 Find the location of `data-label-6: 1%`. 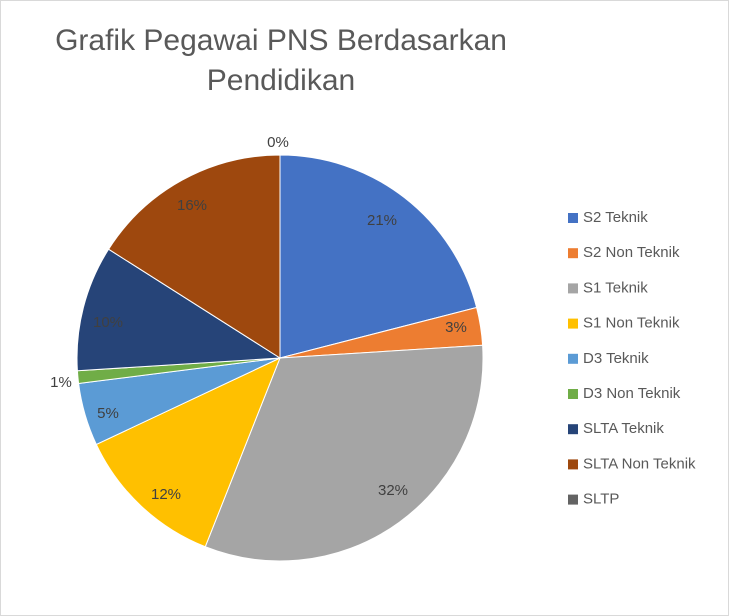

data-label-6: 1% is located at coordinates (61, 382).